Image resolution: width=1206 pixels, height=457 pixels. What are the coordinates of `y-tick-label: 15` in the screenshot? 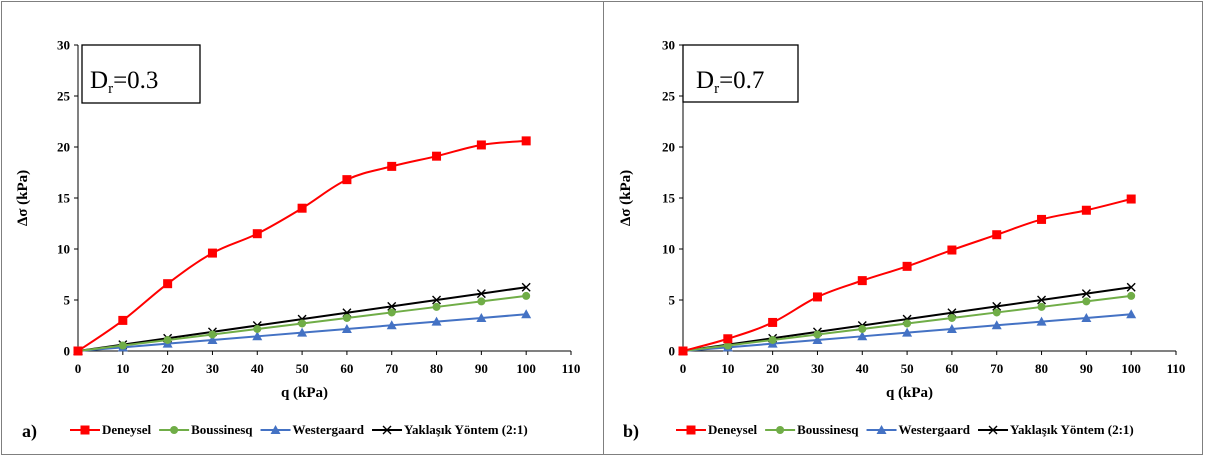 It's located at (64, 198).